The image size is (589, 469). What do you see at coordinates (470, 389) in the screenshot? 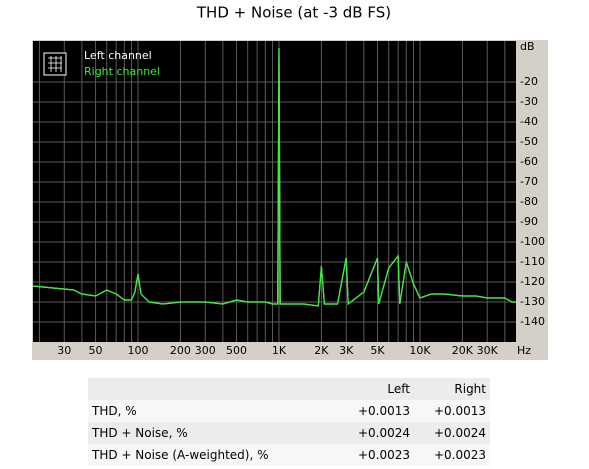
I see `header-cell: Right` at bounding box center [470, 389].